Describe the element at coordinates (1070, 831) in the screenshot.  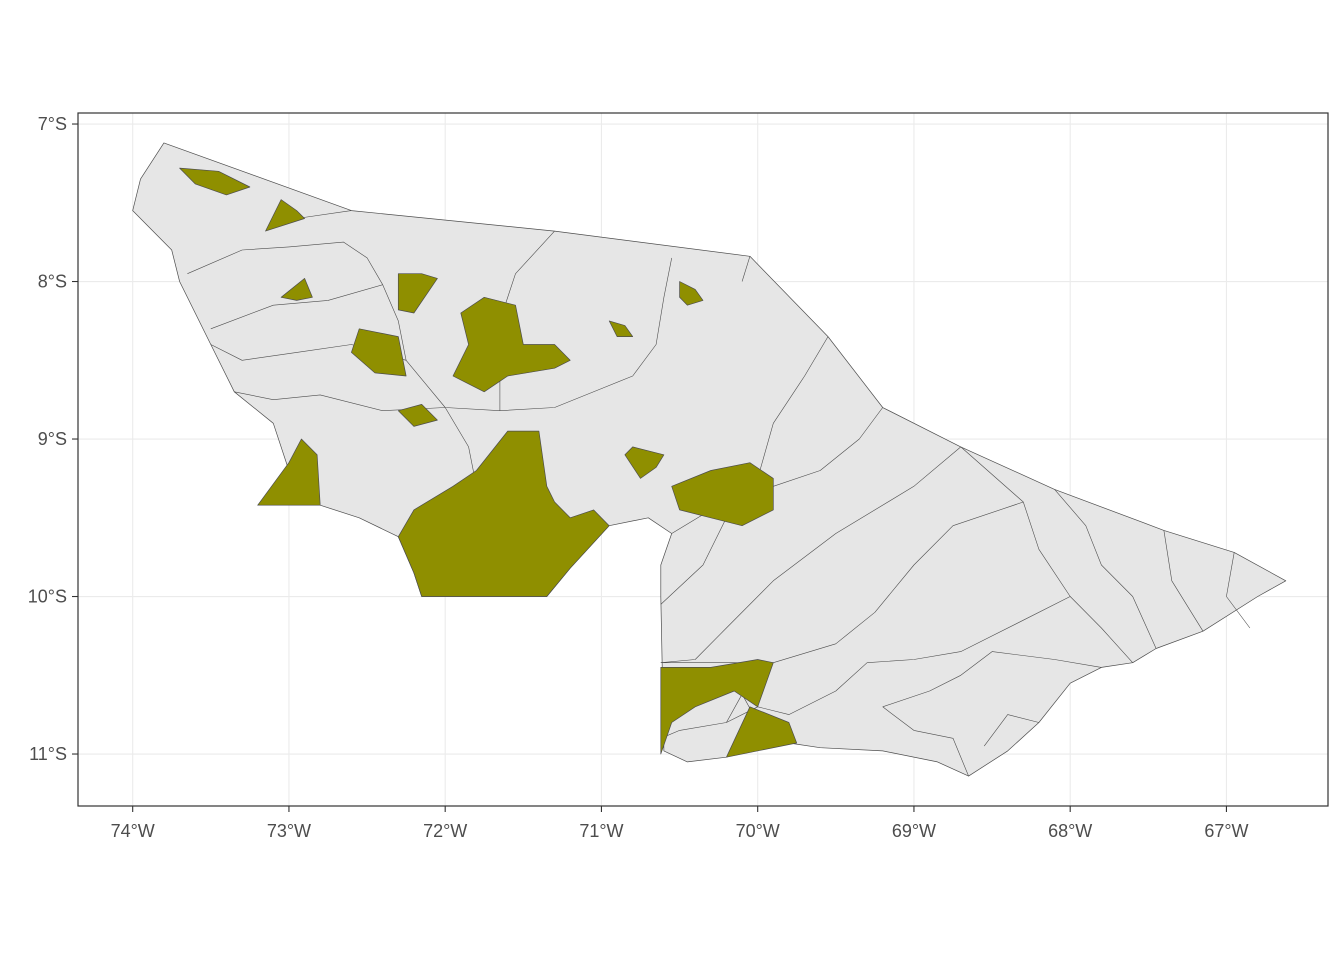
I see `x-tick-label-6: 68°W` at that location.